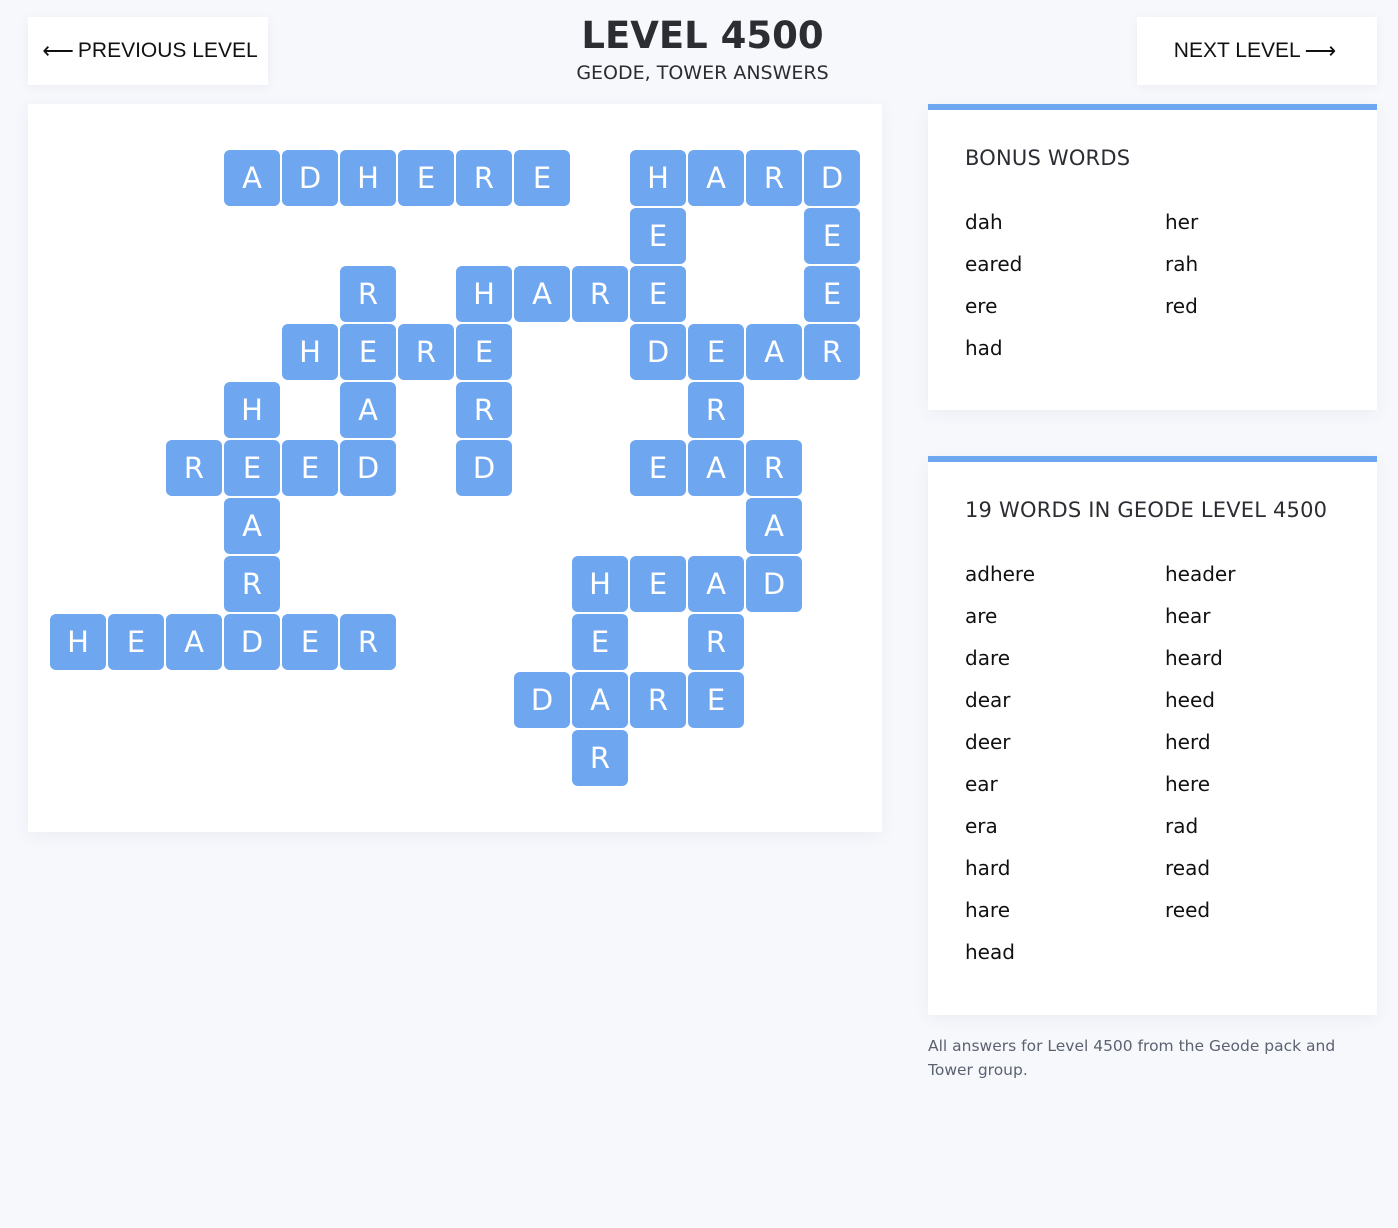 The width and height of the screenshot is (1398, 1228). I want to click on bonus-words-panel: BONUS WORDS dah eared ere had her rah red, so click(1152, 257).